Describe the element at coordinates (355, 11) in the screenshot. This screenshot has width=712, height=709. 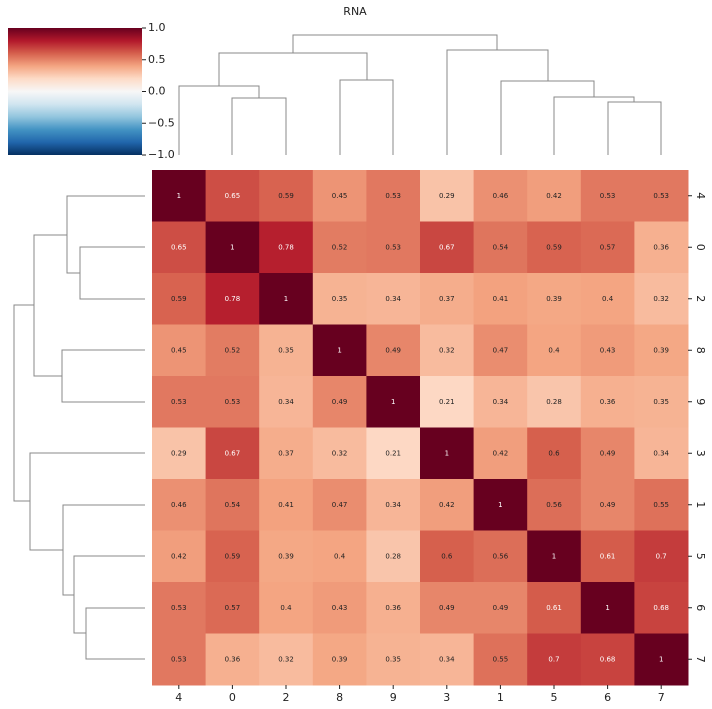
I see `chart-title: RNA` at that location.